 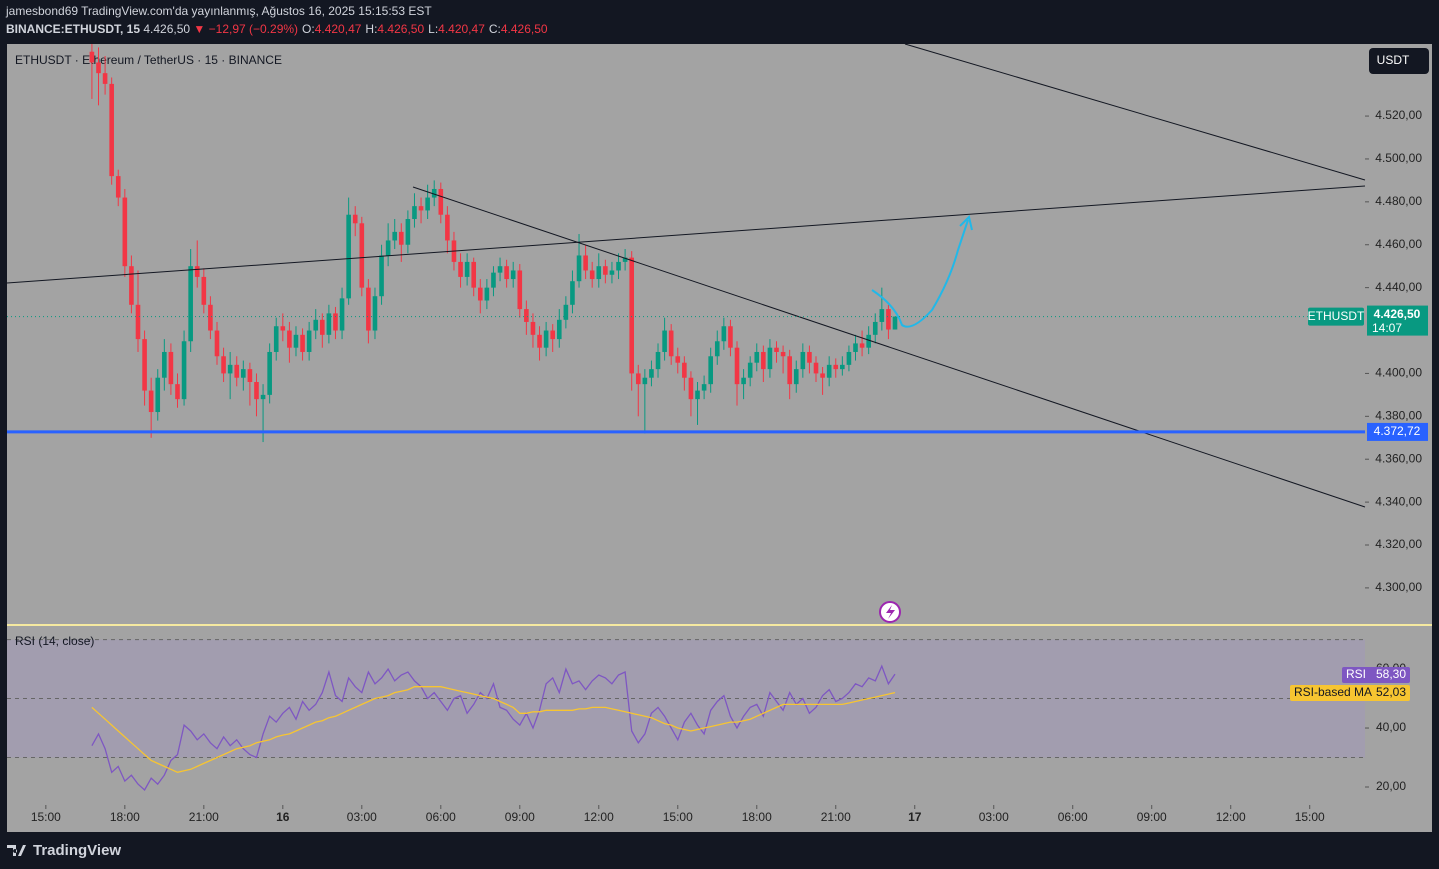 I want to click on logo-mark, so click(x=16, y=850).